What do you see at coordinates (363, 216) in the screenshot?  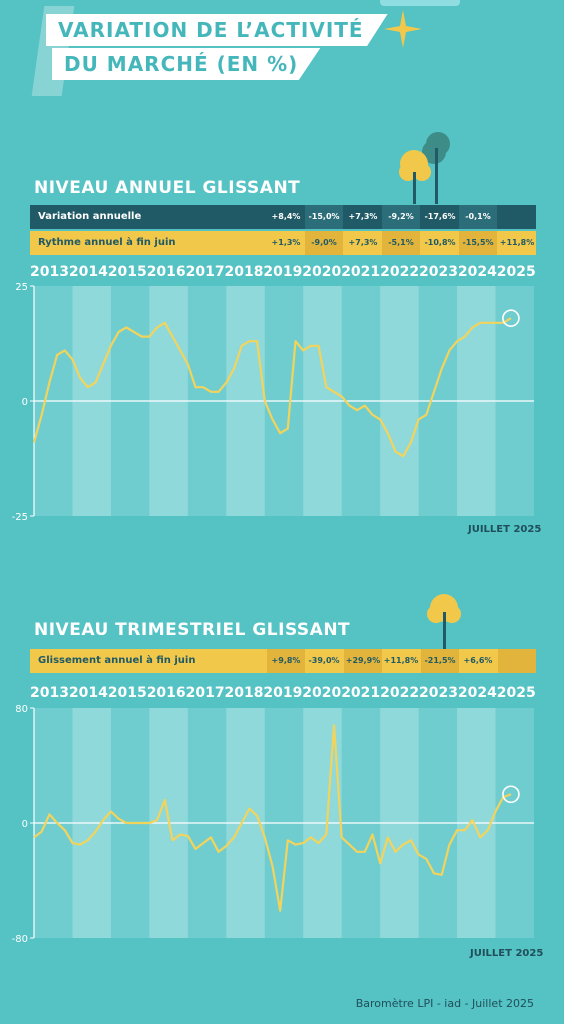 I see `annual-variation-2021: +7,3%` at bounding box center [363, 216].